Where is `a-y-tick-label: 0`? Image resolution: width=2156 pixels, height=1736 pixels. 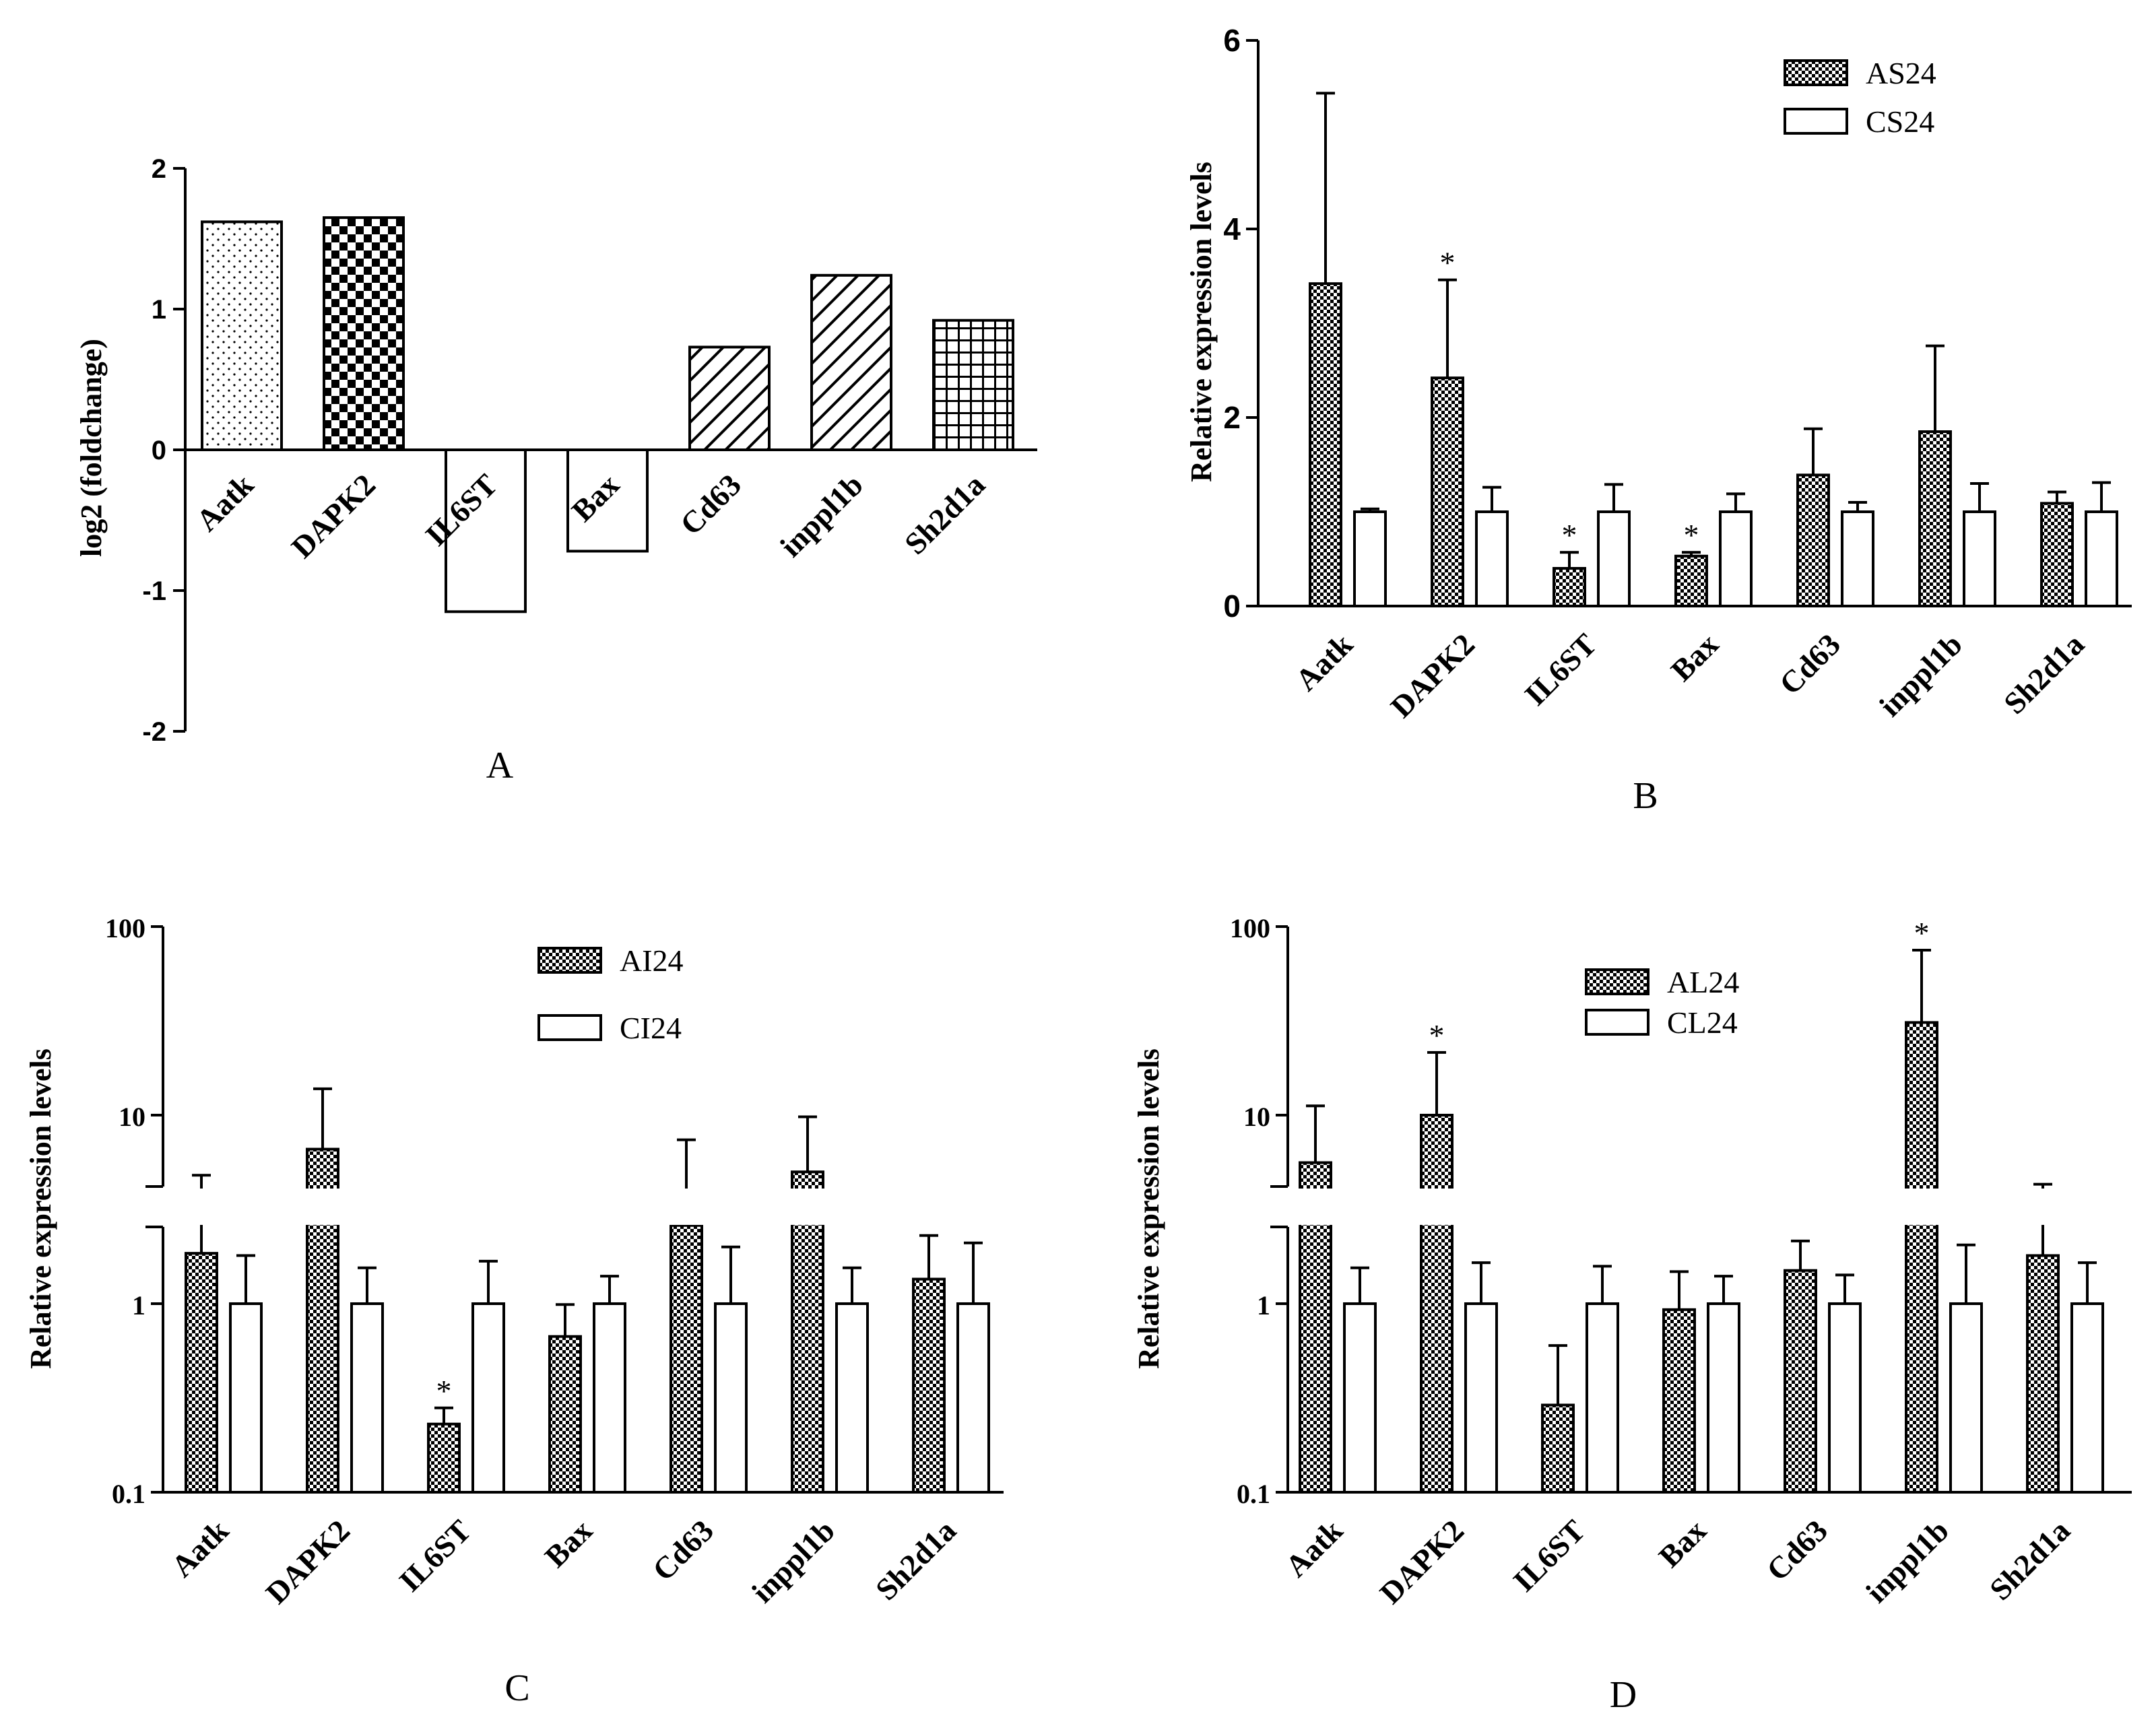 a-y-tick-label: 0 is located at coordinates (159, 450).